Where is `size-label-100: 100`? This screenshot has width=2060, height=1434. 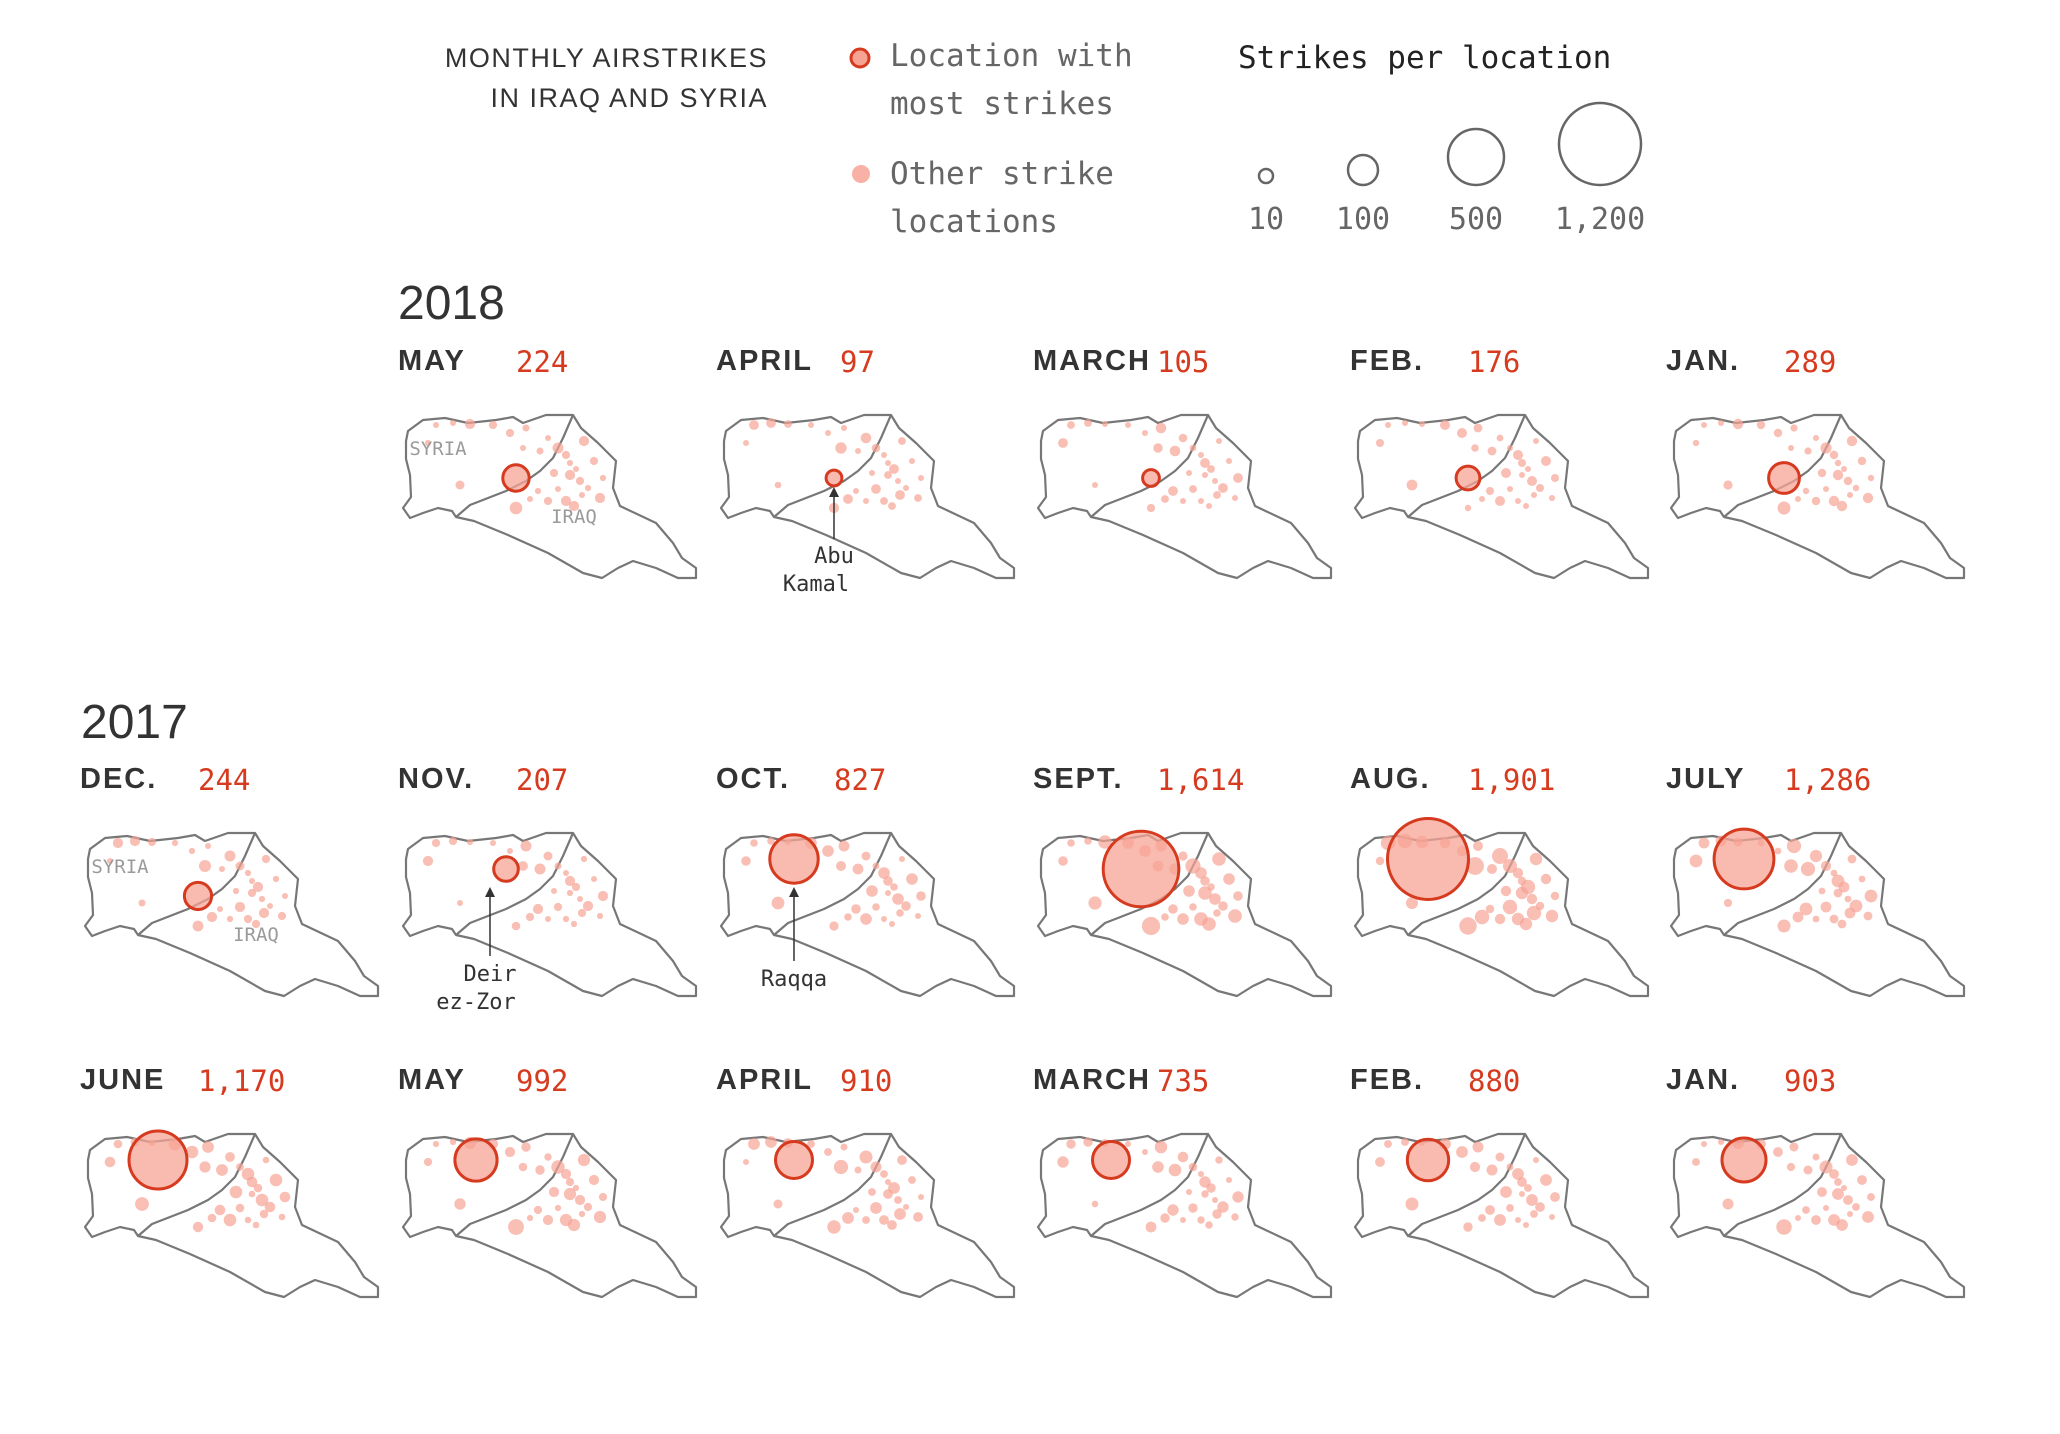 size-label-100: 100 is located at coordinates (1363, 219).